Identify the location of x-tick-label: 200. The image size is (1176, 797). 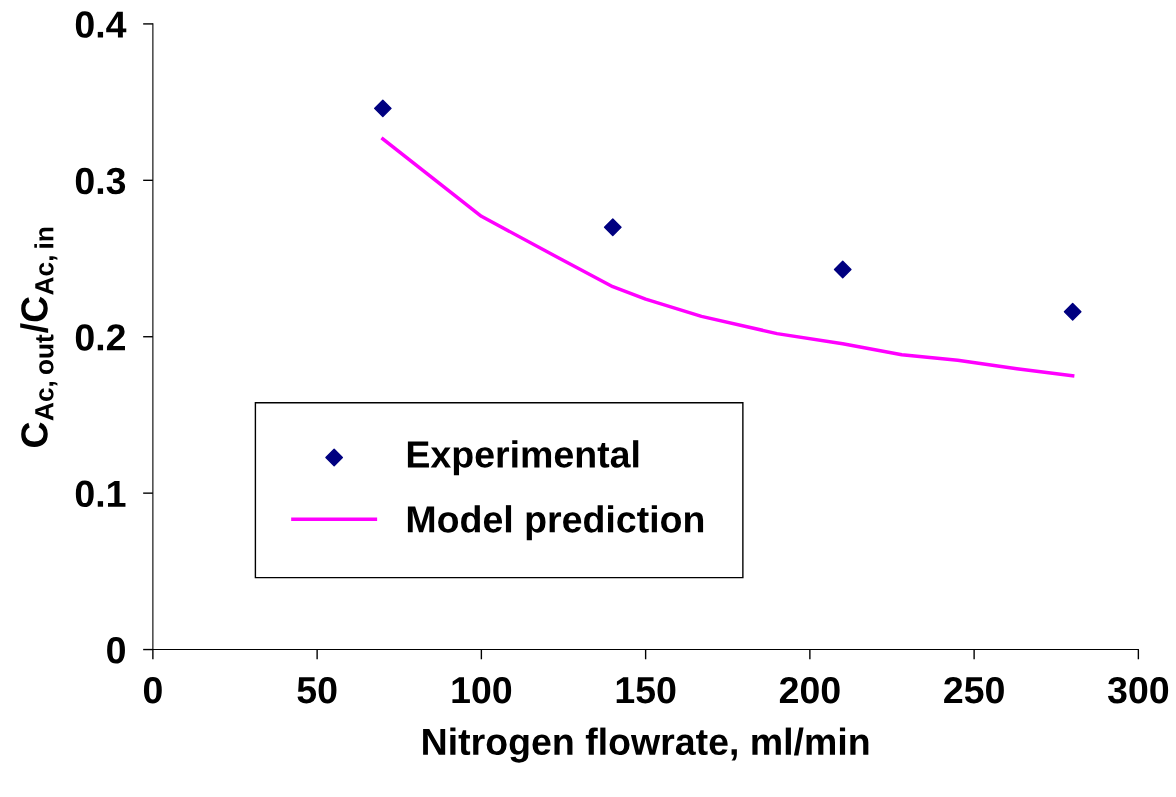
(809, 690).